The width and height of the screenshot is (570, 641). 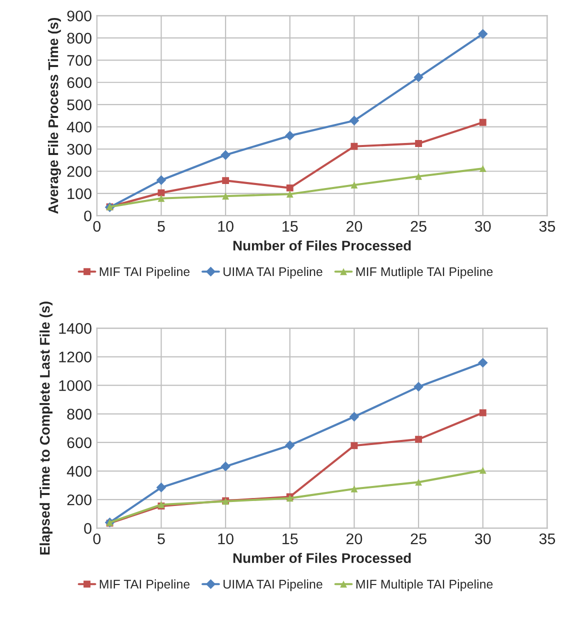 What do you see at coordinates (46, 428) in the screenshot?
I see `y-axis-title: Elapsed Time to Complete Last File (s)` at bounding box center [46, 428].